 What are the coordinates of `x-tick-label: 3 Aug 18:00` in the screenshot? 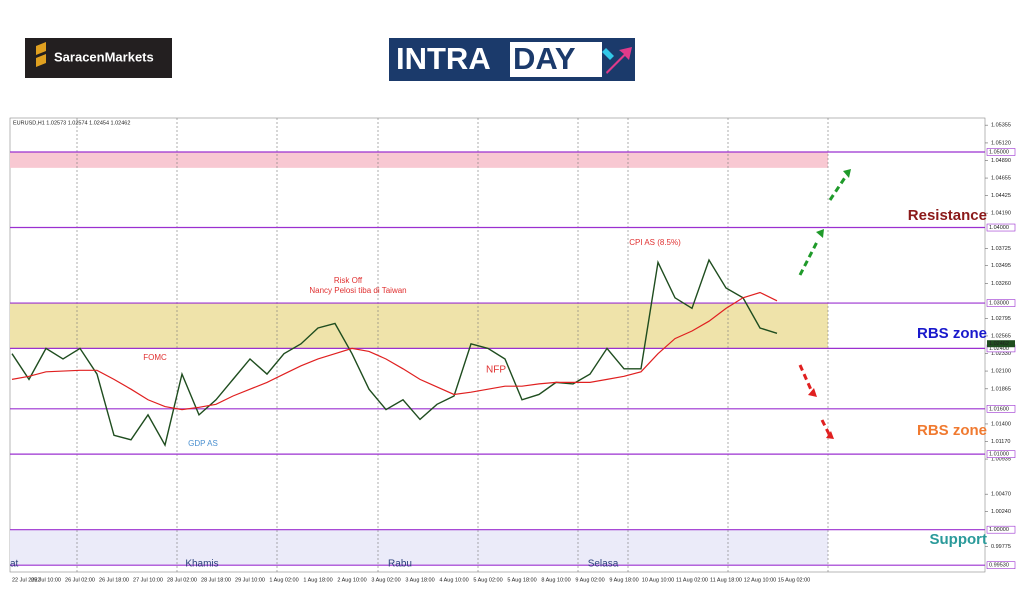 It's located at (419, 580).